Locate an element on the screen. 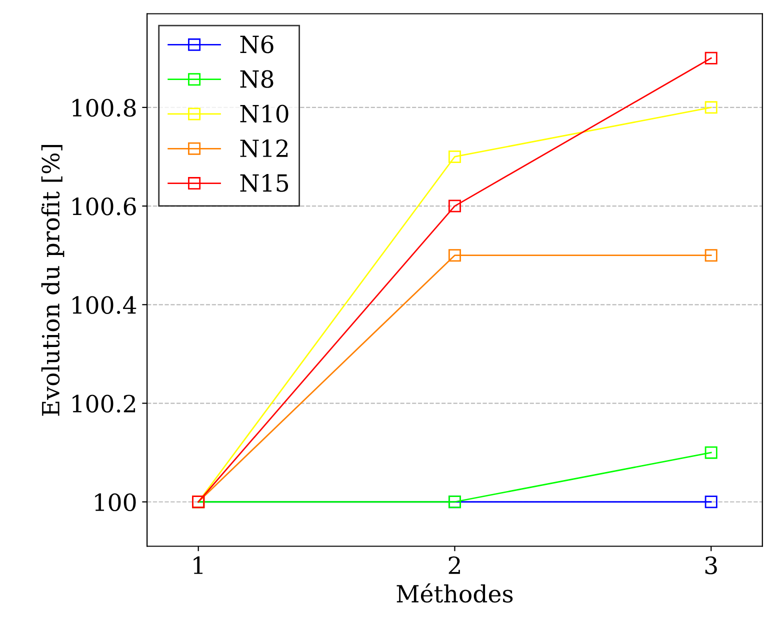 The width and height of the screenshot is (774, 625). legend-label: N6 is located at coordinates (257, 44).